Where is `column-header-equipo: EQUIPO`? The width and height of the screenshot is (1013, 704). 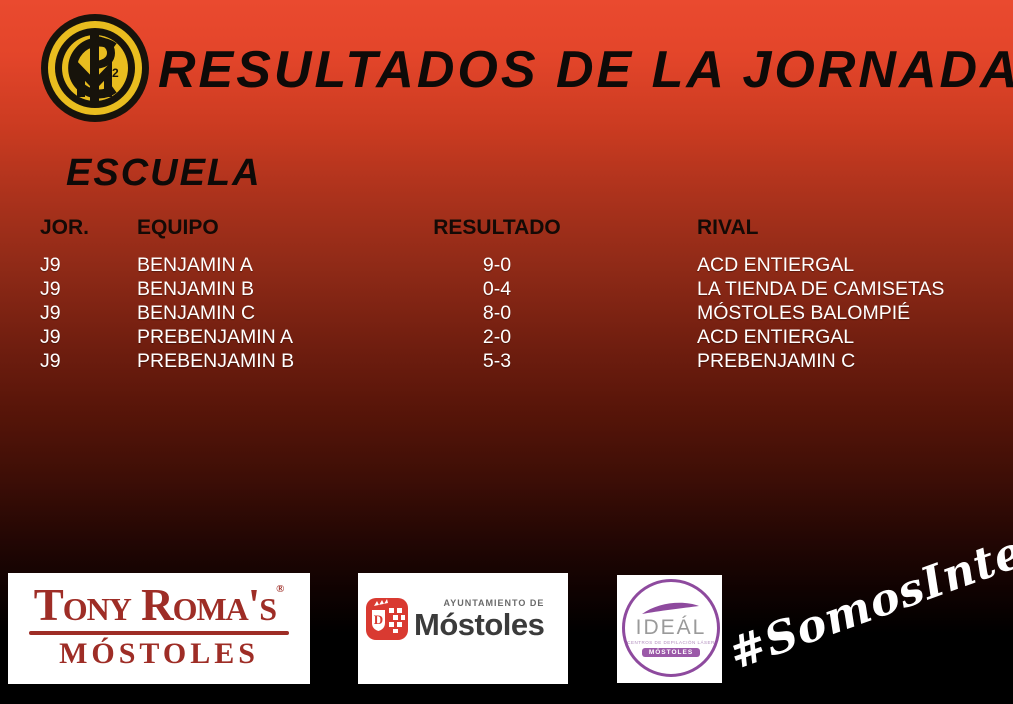 column-header-equipo: EQUIPO is located at coordinates (178, 227).